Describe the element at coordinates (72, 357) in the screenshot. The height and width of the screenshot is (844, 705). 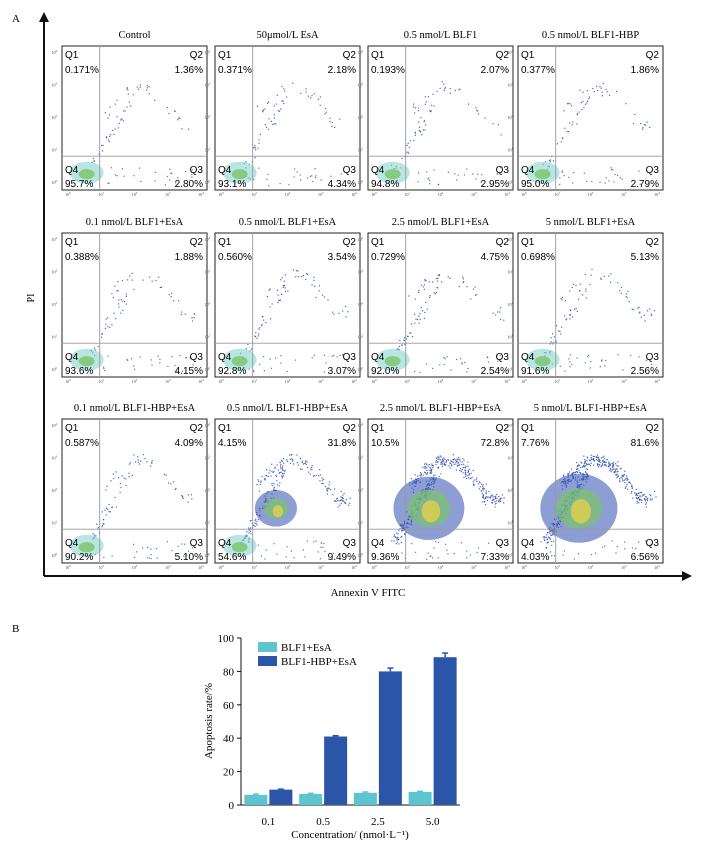
I see `quadrant-name-q4: Q4` at that location.